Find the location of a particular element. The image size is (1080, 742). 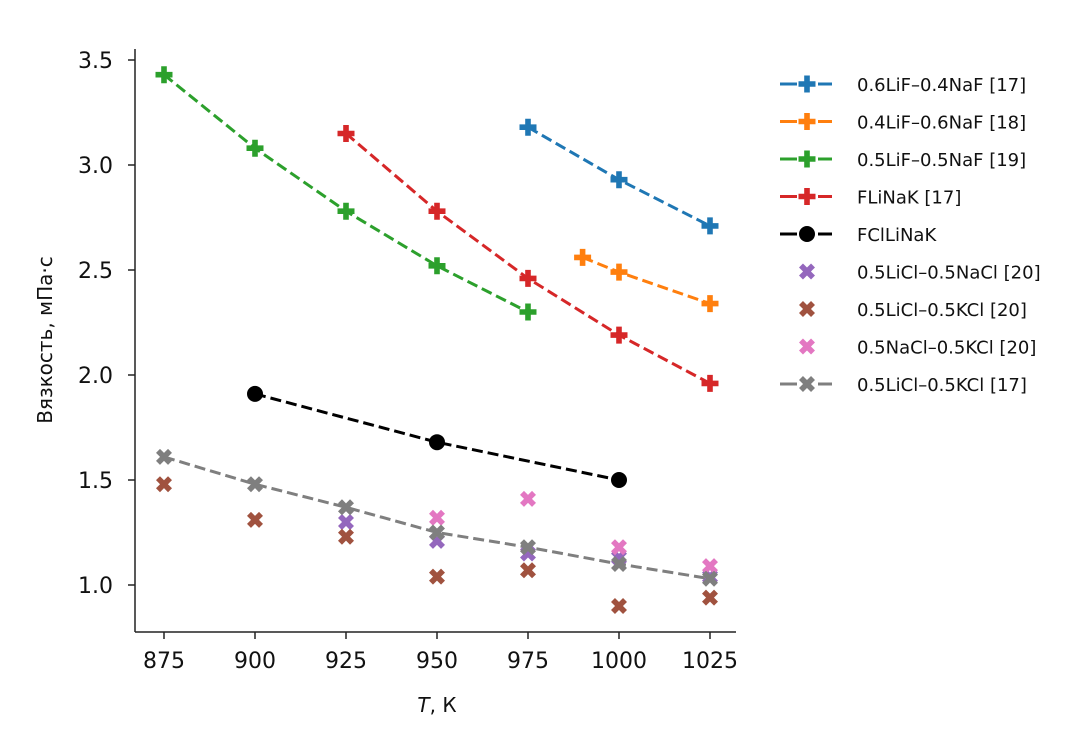

y-tick-label: 1.5 is located at coordinates (95, 481).